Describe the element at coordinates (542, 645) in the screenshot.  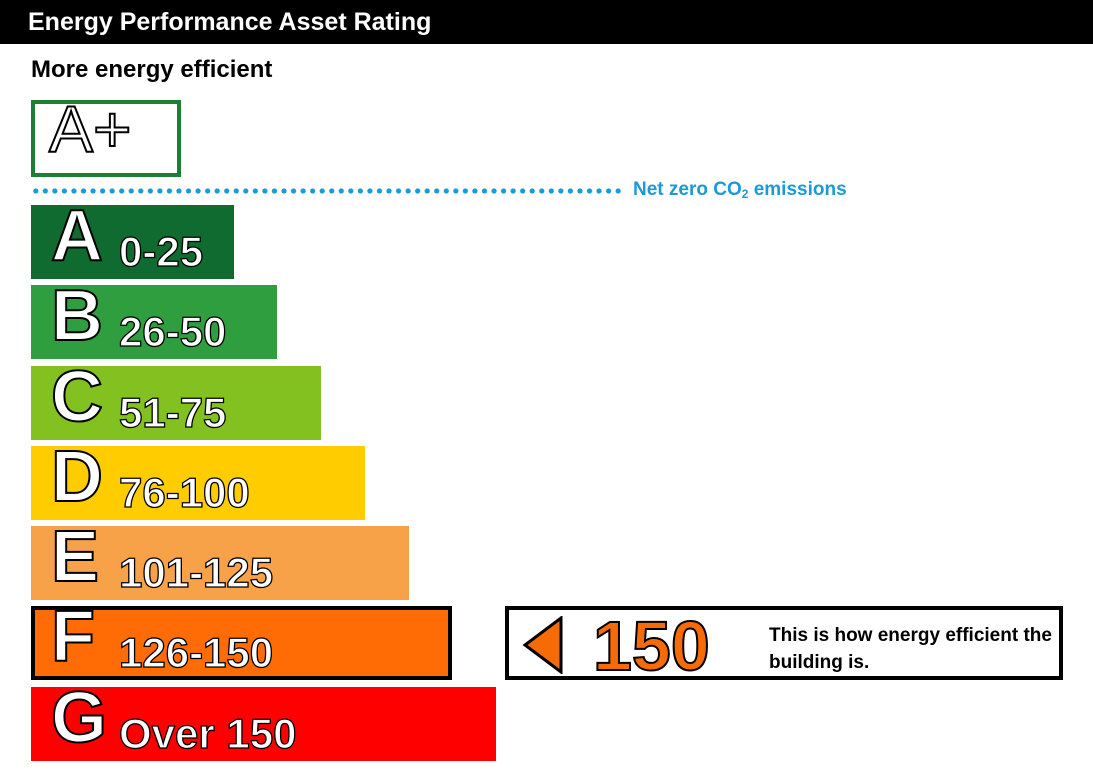
I see `pointer-arrow-icon` at that location.